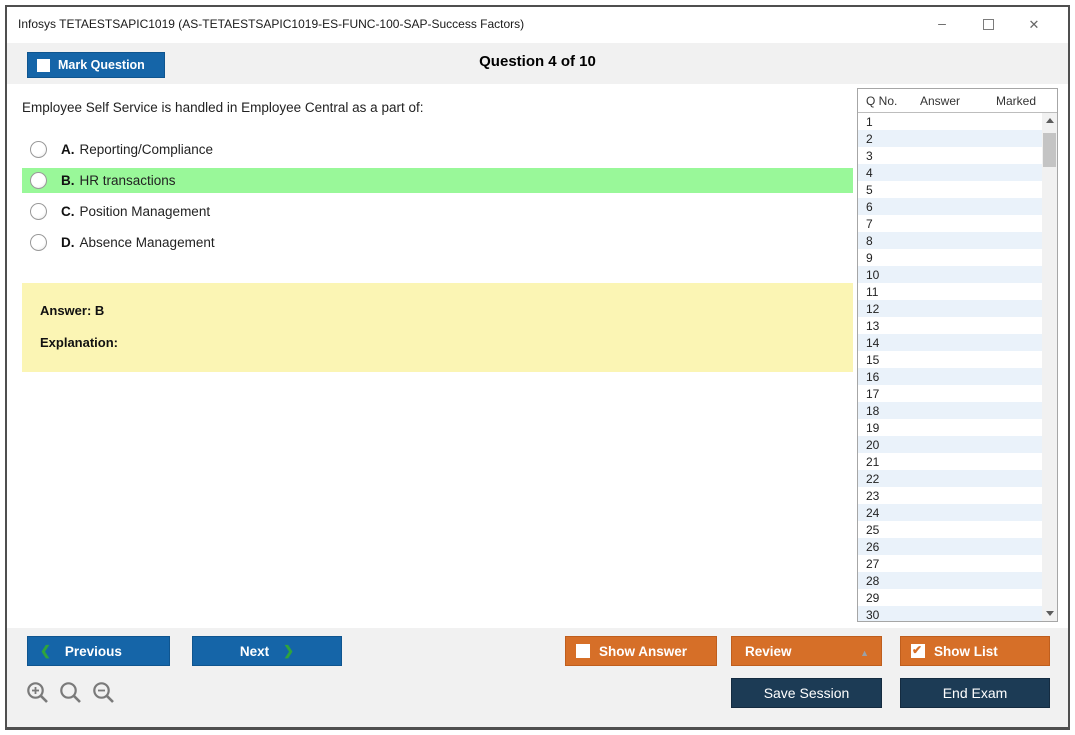 Image resolution: width=1075 pixels, height=735 pixels. What do you see at coordinates (643, 651) in the screenshot?
I see `show-answer-label: Show Answer` at bounding box center [643, 651].